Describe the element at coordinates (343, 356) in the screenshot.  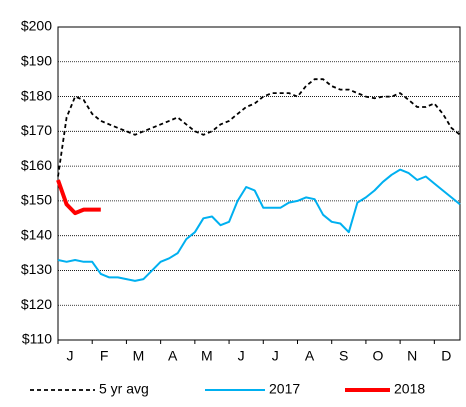
I see `x-tick-label: S` at that location.